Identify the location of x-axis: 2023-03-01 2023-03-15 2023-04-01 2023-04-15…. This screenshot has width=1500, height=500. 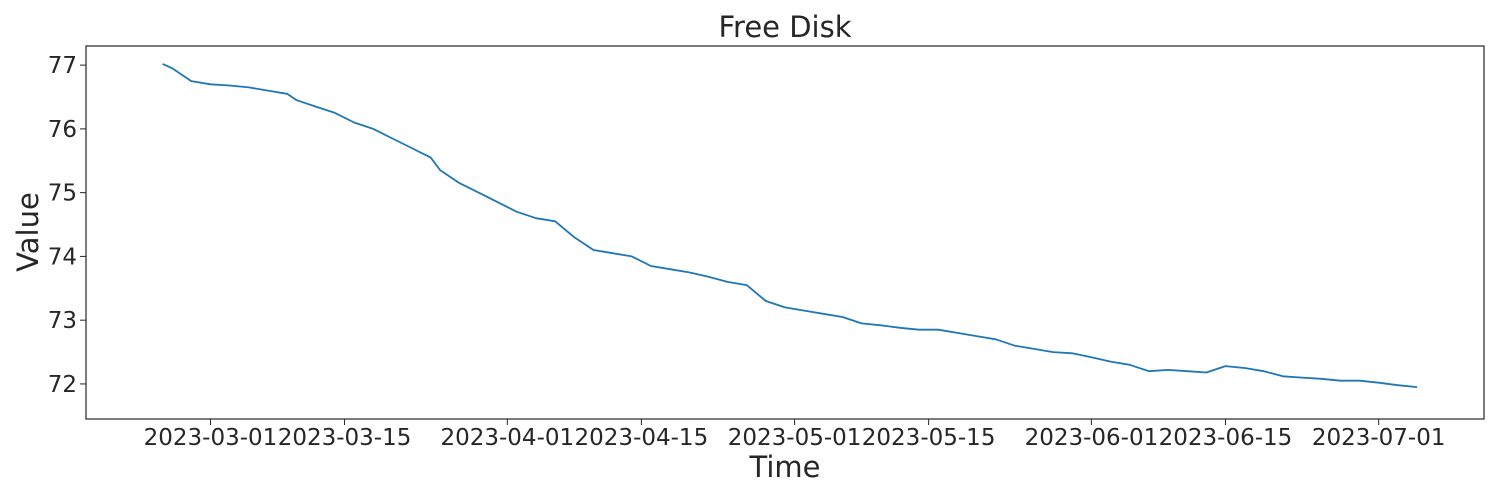
(795, 435).